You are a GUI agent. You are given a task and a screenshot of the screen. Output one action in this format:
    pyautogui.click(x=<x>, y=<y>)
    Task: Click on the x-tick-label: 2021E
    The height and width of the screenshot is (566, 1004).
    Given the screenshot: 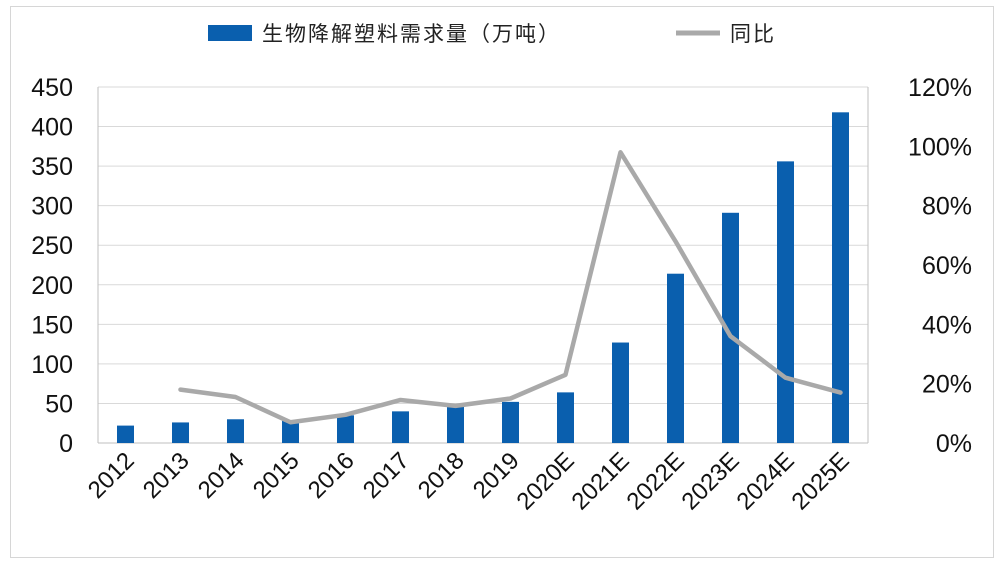 What is the action you would take?
    pyautogui.click(x=601, y=481)
    